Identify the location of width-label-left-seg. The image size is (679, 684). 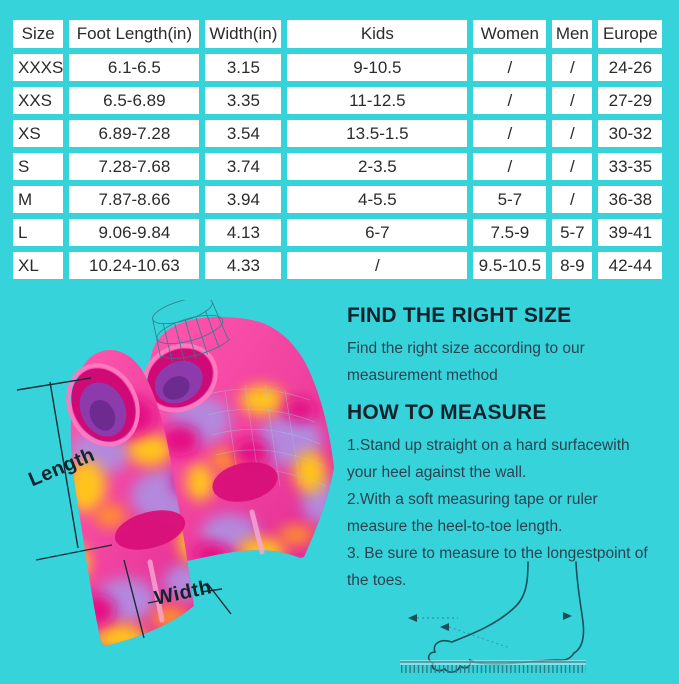
(153, 602).